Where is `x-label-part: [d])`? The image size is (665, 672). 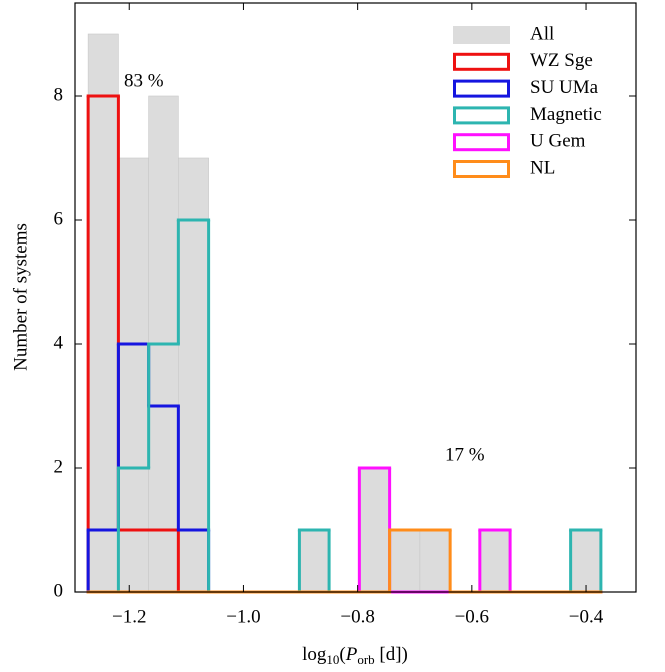 x-label-part: [d]) is located at coordinates (391, 654).